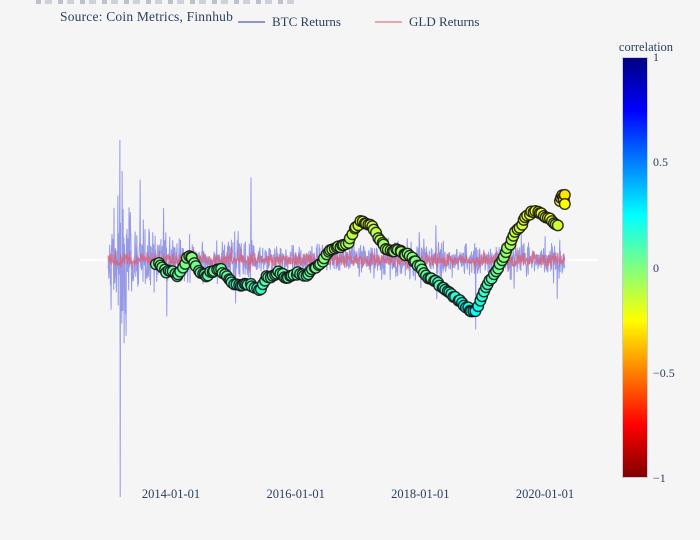 The width and height of the screenshot is (700, 540). I want to click on gld-line-swatch-icon, so click(388, 22).